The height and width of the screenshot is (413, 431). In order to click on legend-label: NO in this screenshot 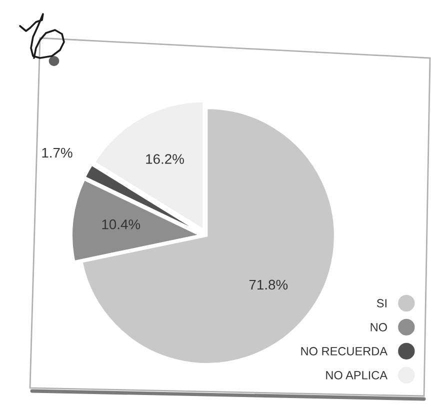, I will do `click(378, 327)`.